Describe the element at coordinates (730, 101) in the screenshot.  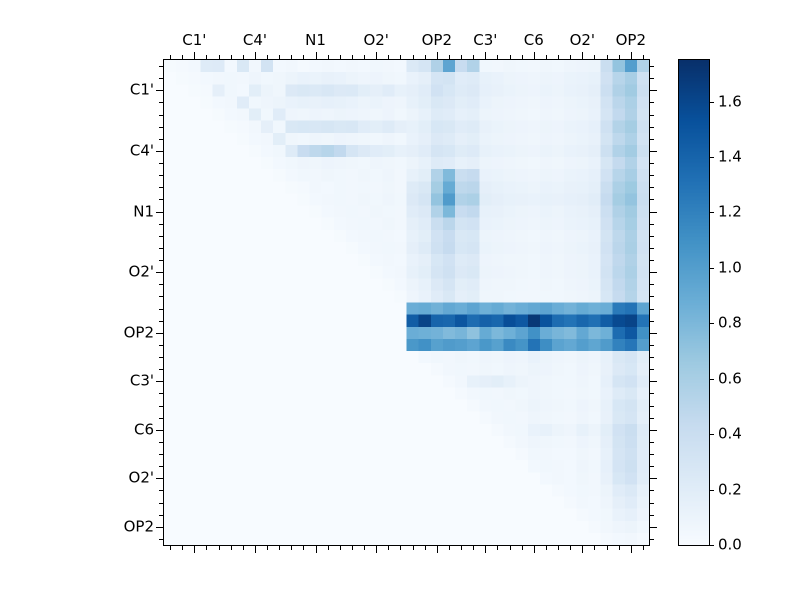
I see `colorbar-tick-label: 1.6` at that location.